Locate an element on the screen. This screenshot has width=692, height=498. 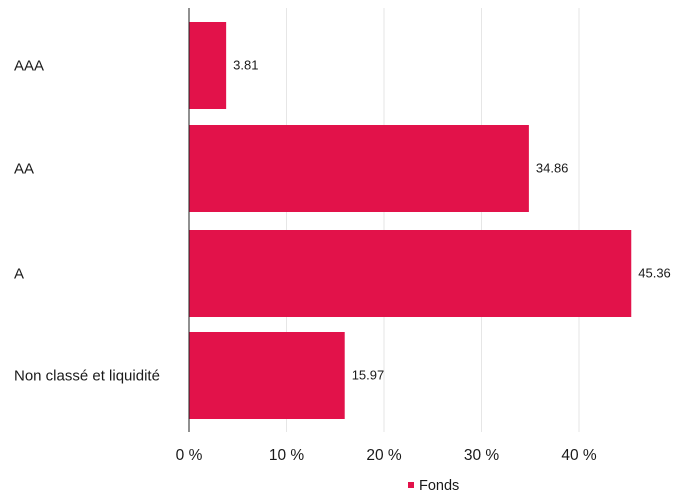
category-label: A is located at coordinates (19, 274).